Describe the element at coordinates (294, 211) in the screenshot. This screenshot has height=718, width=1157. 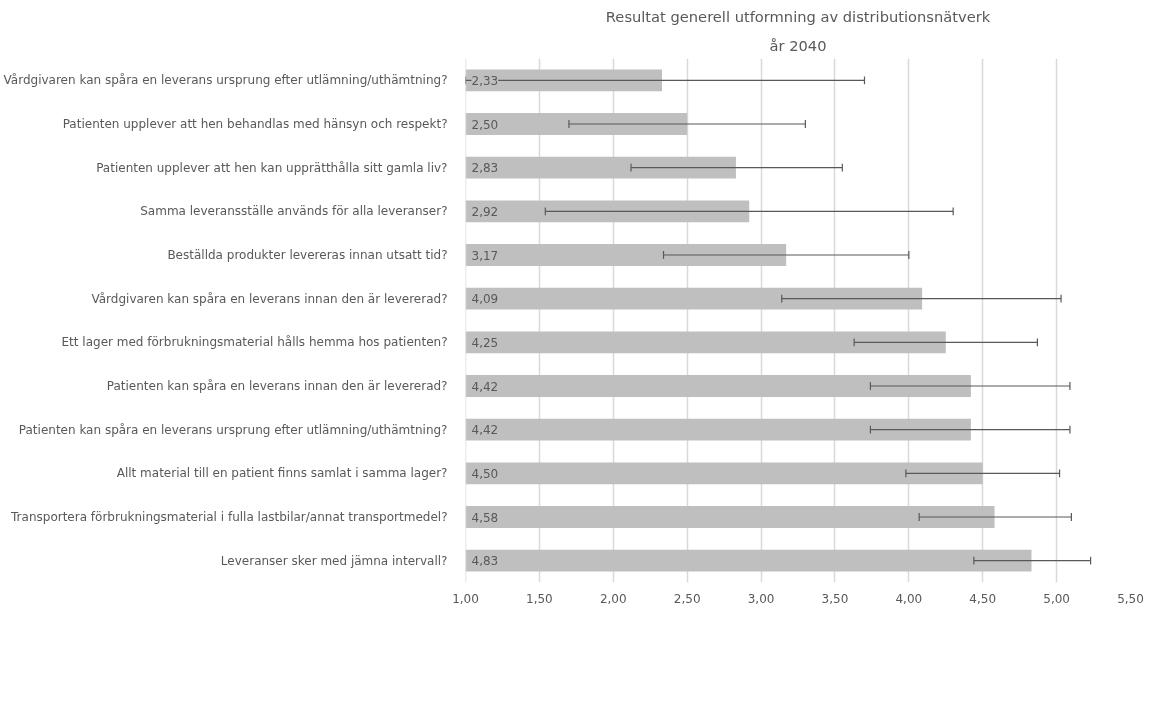
I see `y-tick-label: Samma leveransställe används för alla leveranser?` at that location.